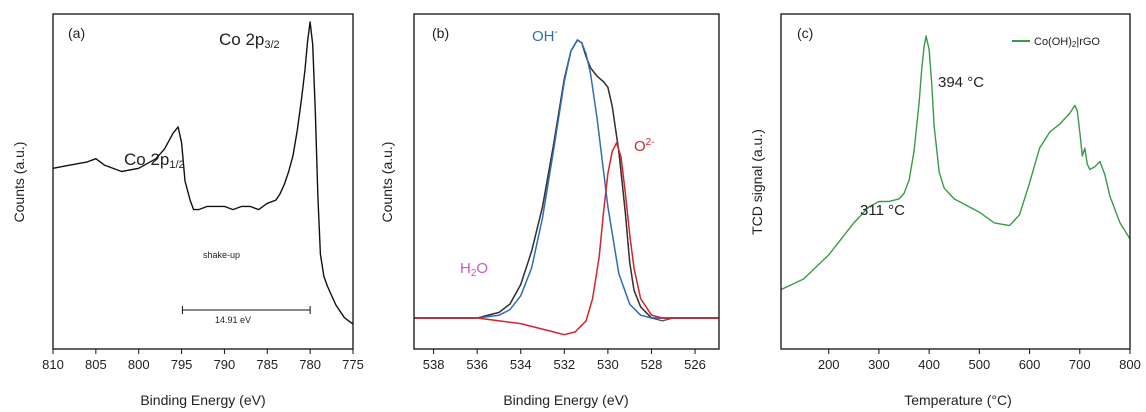 Image resolution: width=1146 pixels, height=412 pixels. Describe the element at coordinates (482, 268) in the screenshot. I see `panel-b-h2o-label-tail: O` at that location.